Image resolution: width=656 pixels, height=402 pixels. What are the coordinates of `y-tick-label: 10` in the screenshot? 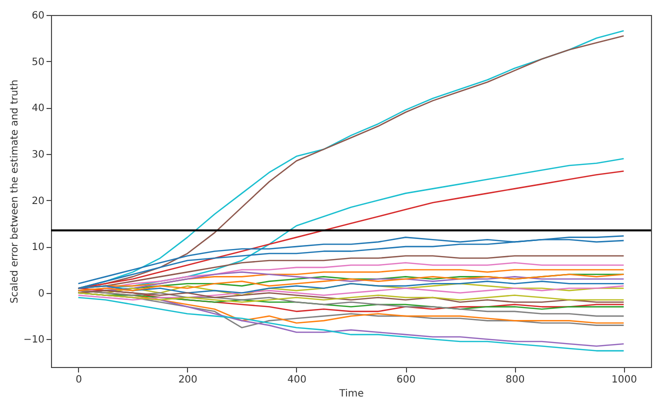 It's located at (38, 248).